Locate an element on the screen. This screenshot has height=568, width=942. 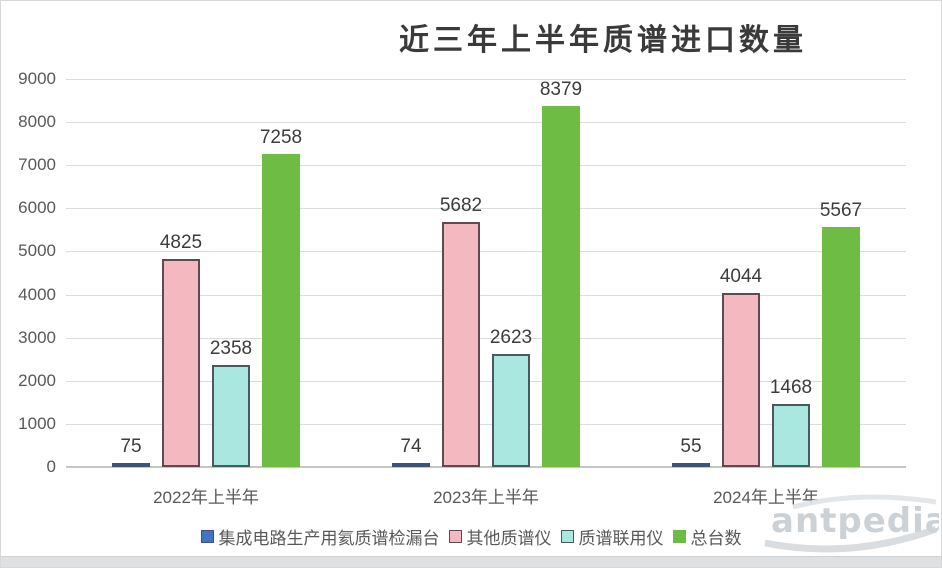
legend-label: 其他质谱仪 is located at coordinates (509, 538).